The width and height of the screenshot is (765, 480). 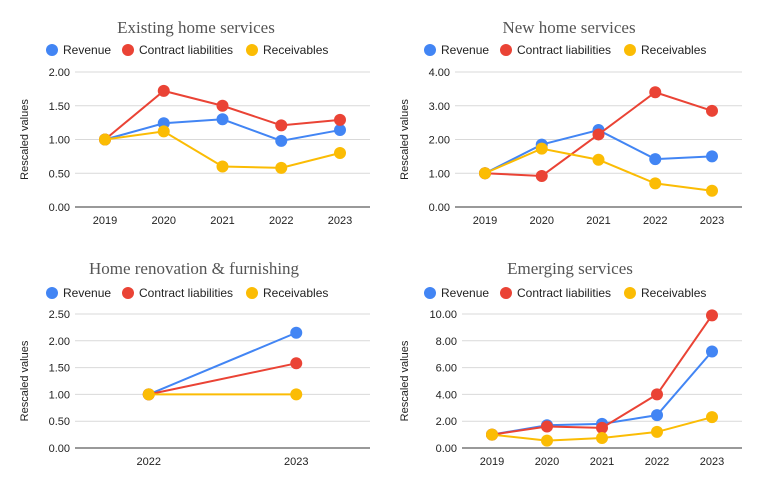 What do you see at coordinates (196, 27) in the screenshot?
I see `chart-title: Existing home services` at bounding box center [196, 27].